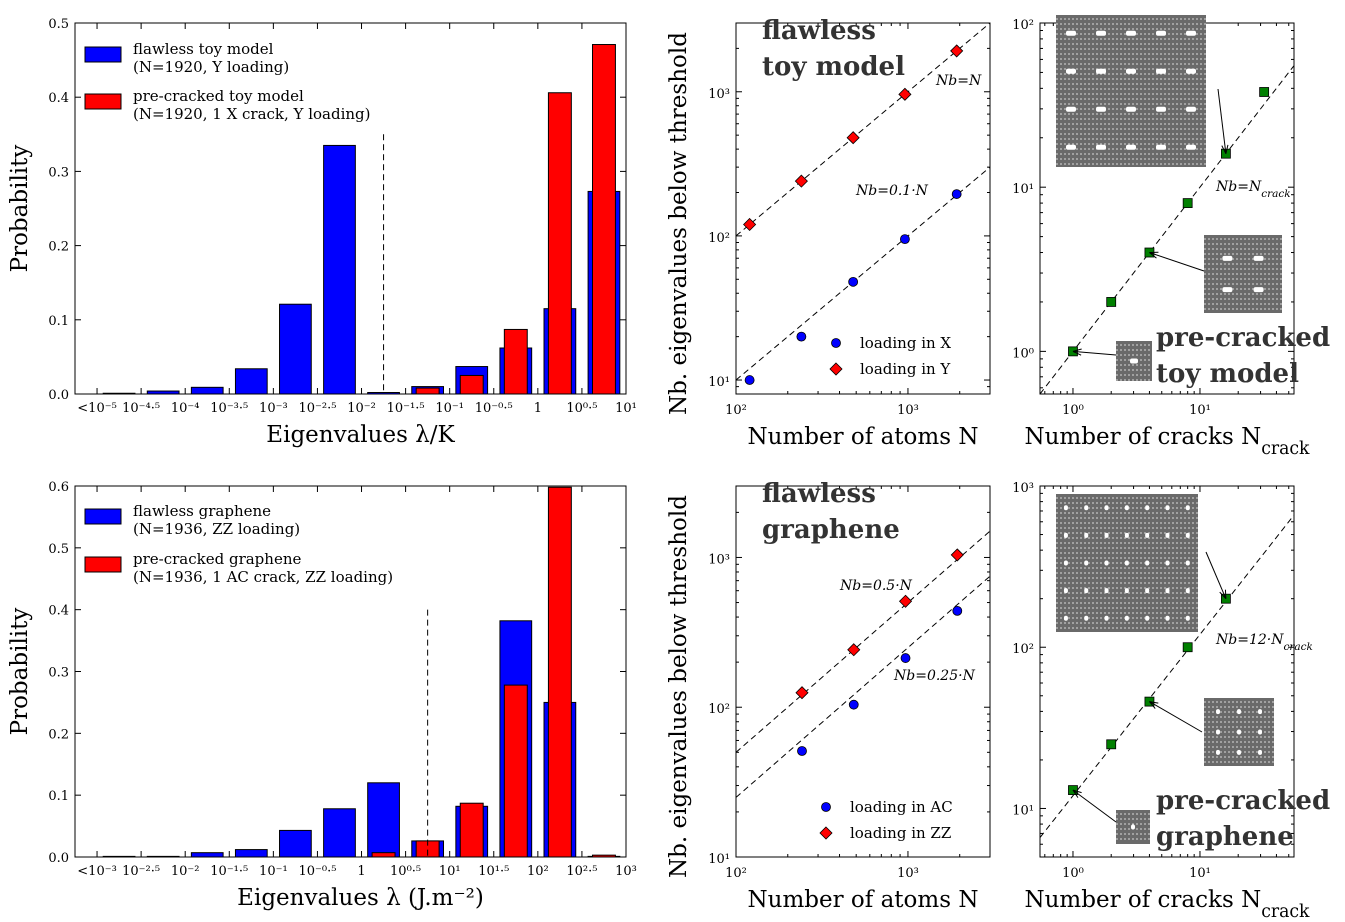 The height and width of the screenshot is (922, 1345). I want to click on legend-label: loading in AC, so click(901, 807).